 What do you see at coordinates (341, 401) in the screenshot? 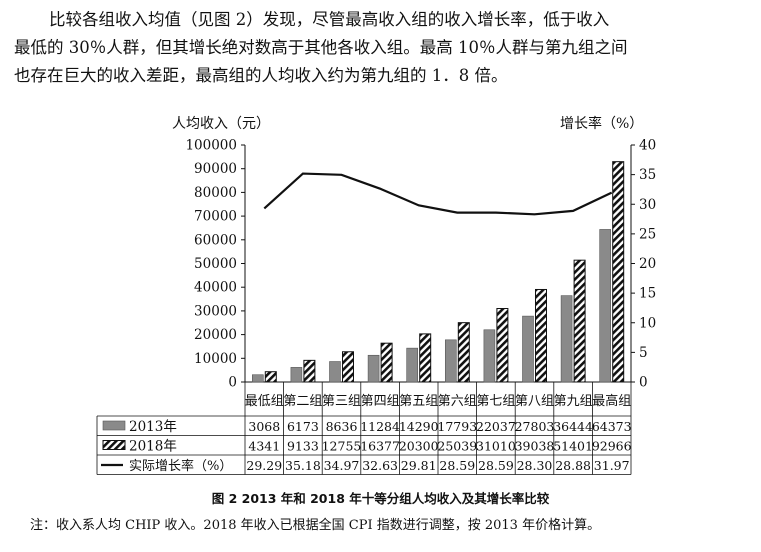
I see `category-label: 第三组` at bounding box center [341, 401].